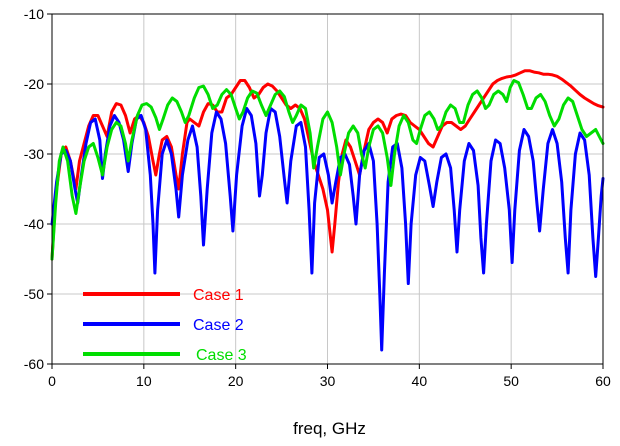  What do you see at coordinates (511, 381) in the screenshot?
I see `x-tick-label: 50` at bounding box center [511, 381].